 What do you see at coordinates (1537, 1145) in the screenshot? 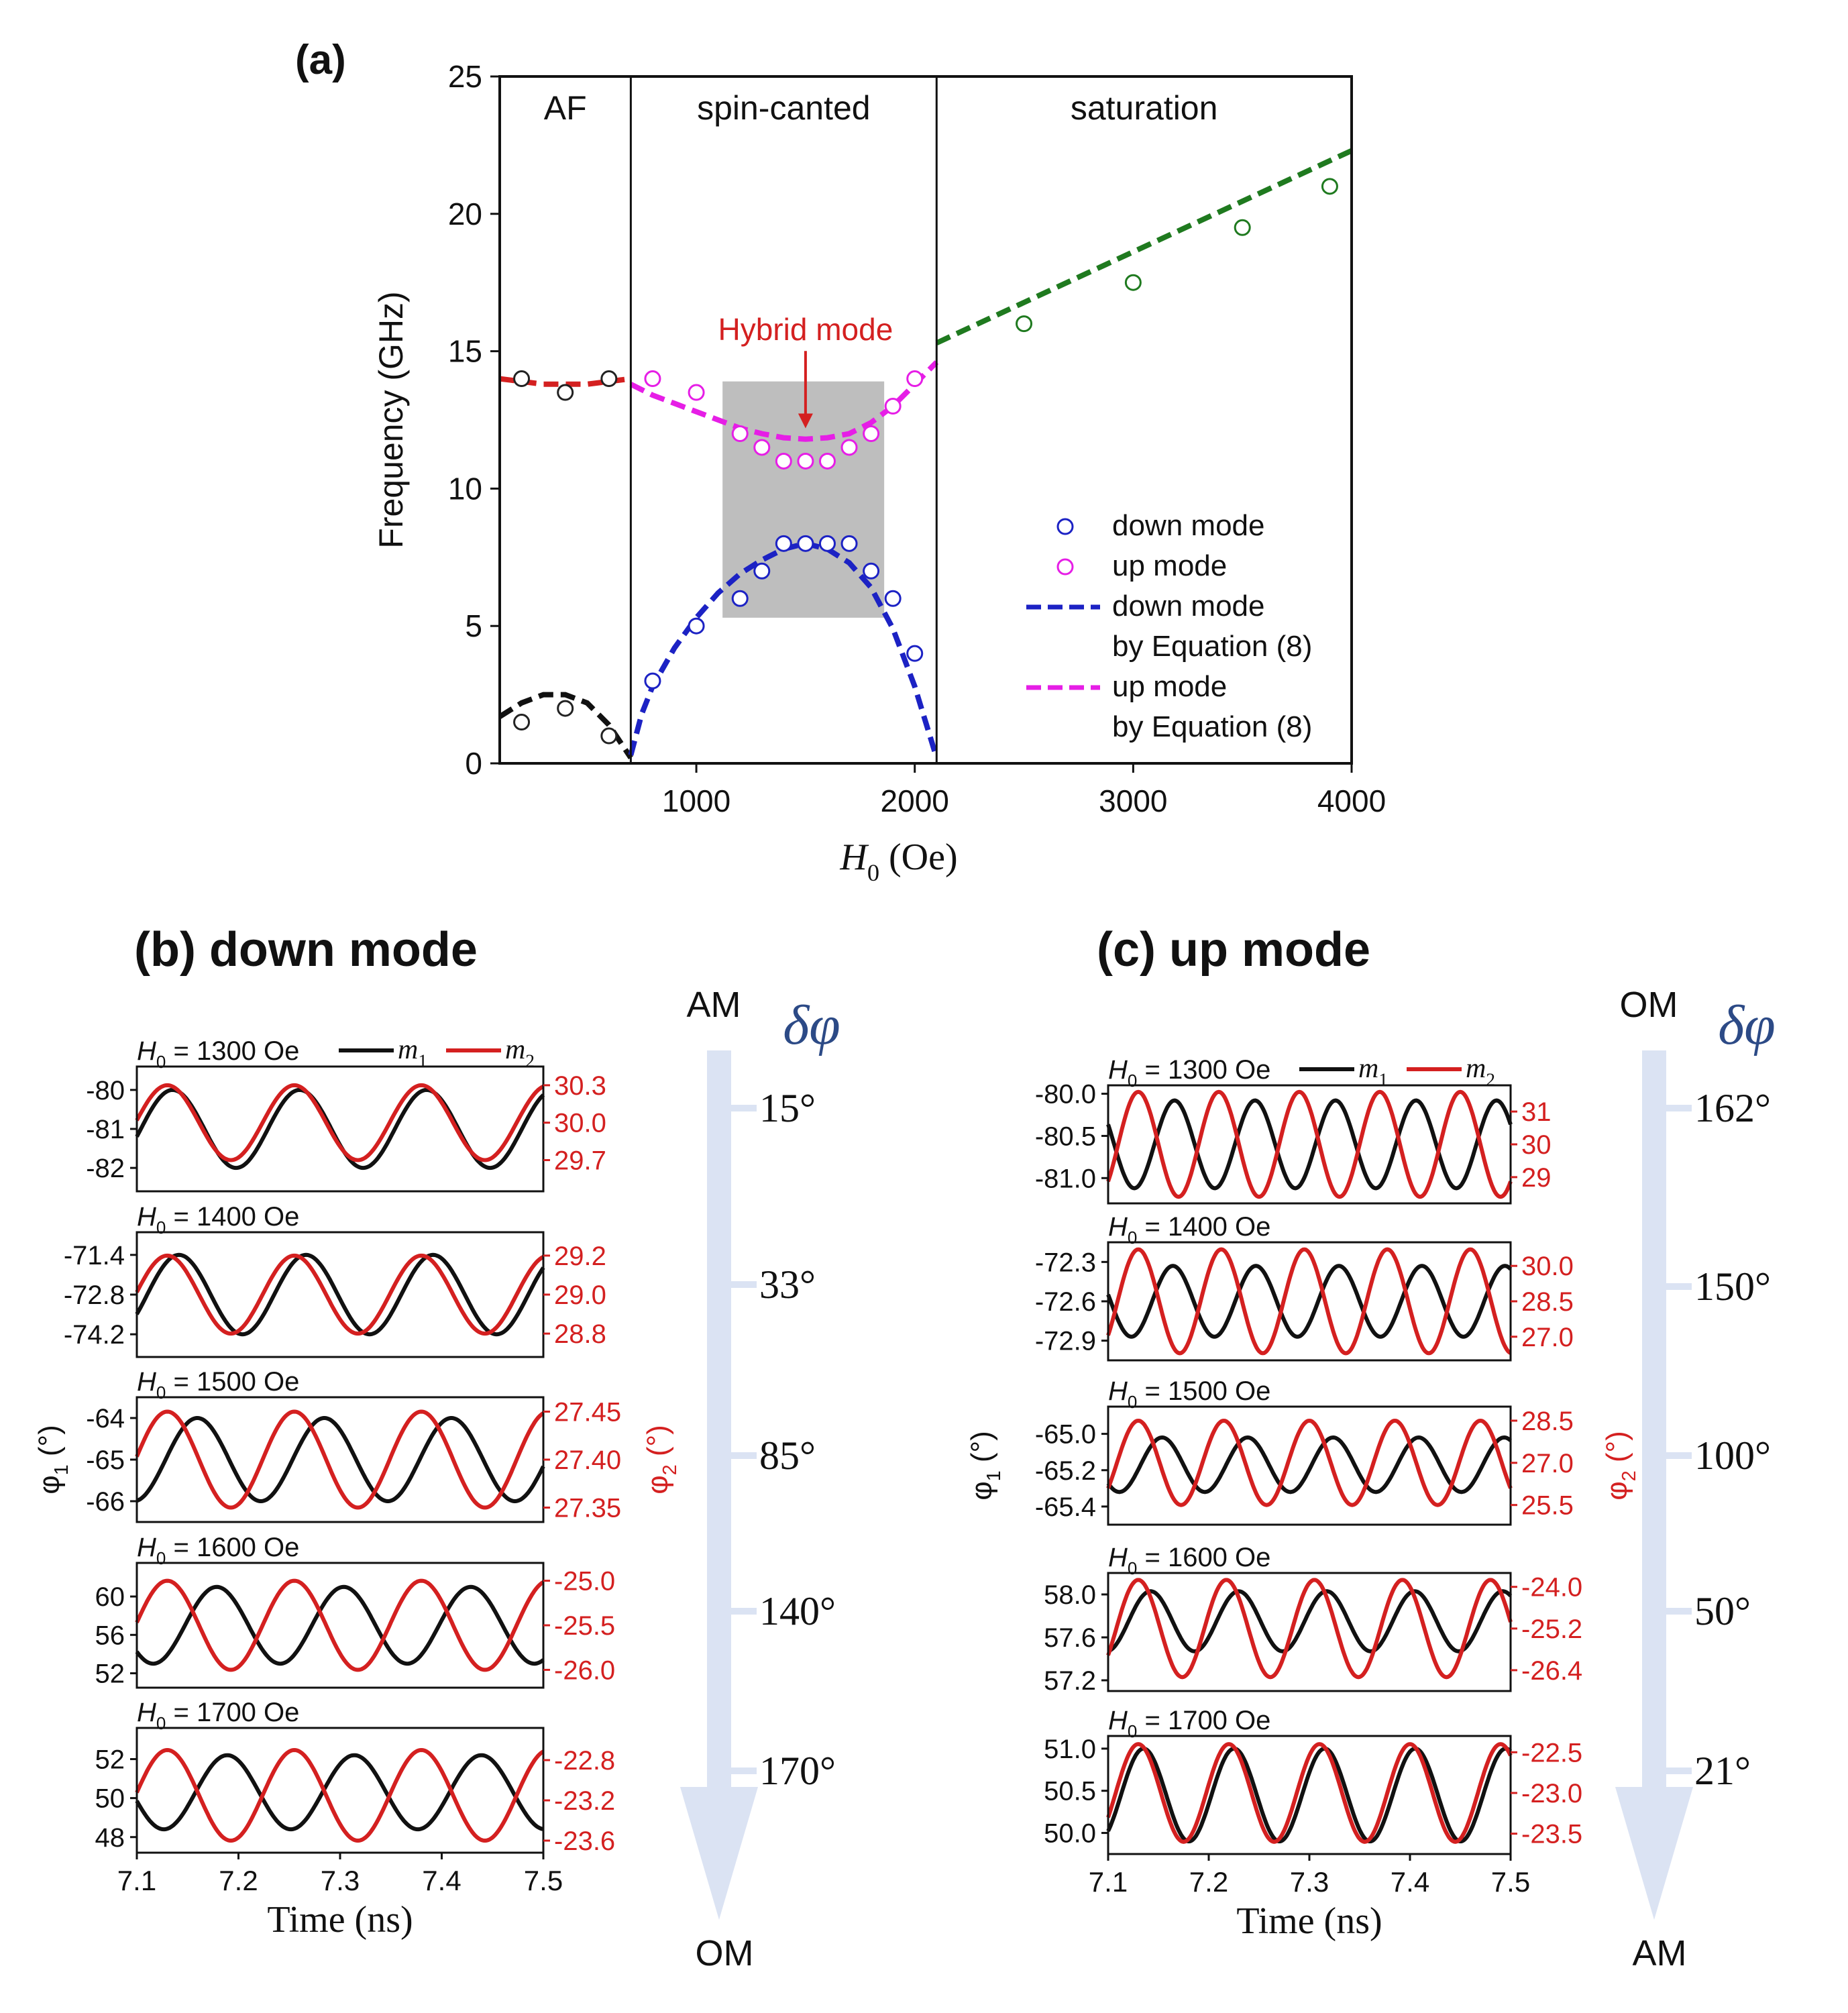
I see `right-tick-label-0-1: 30` at bounding box center [1537, 1145].